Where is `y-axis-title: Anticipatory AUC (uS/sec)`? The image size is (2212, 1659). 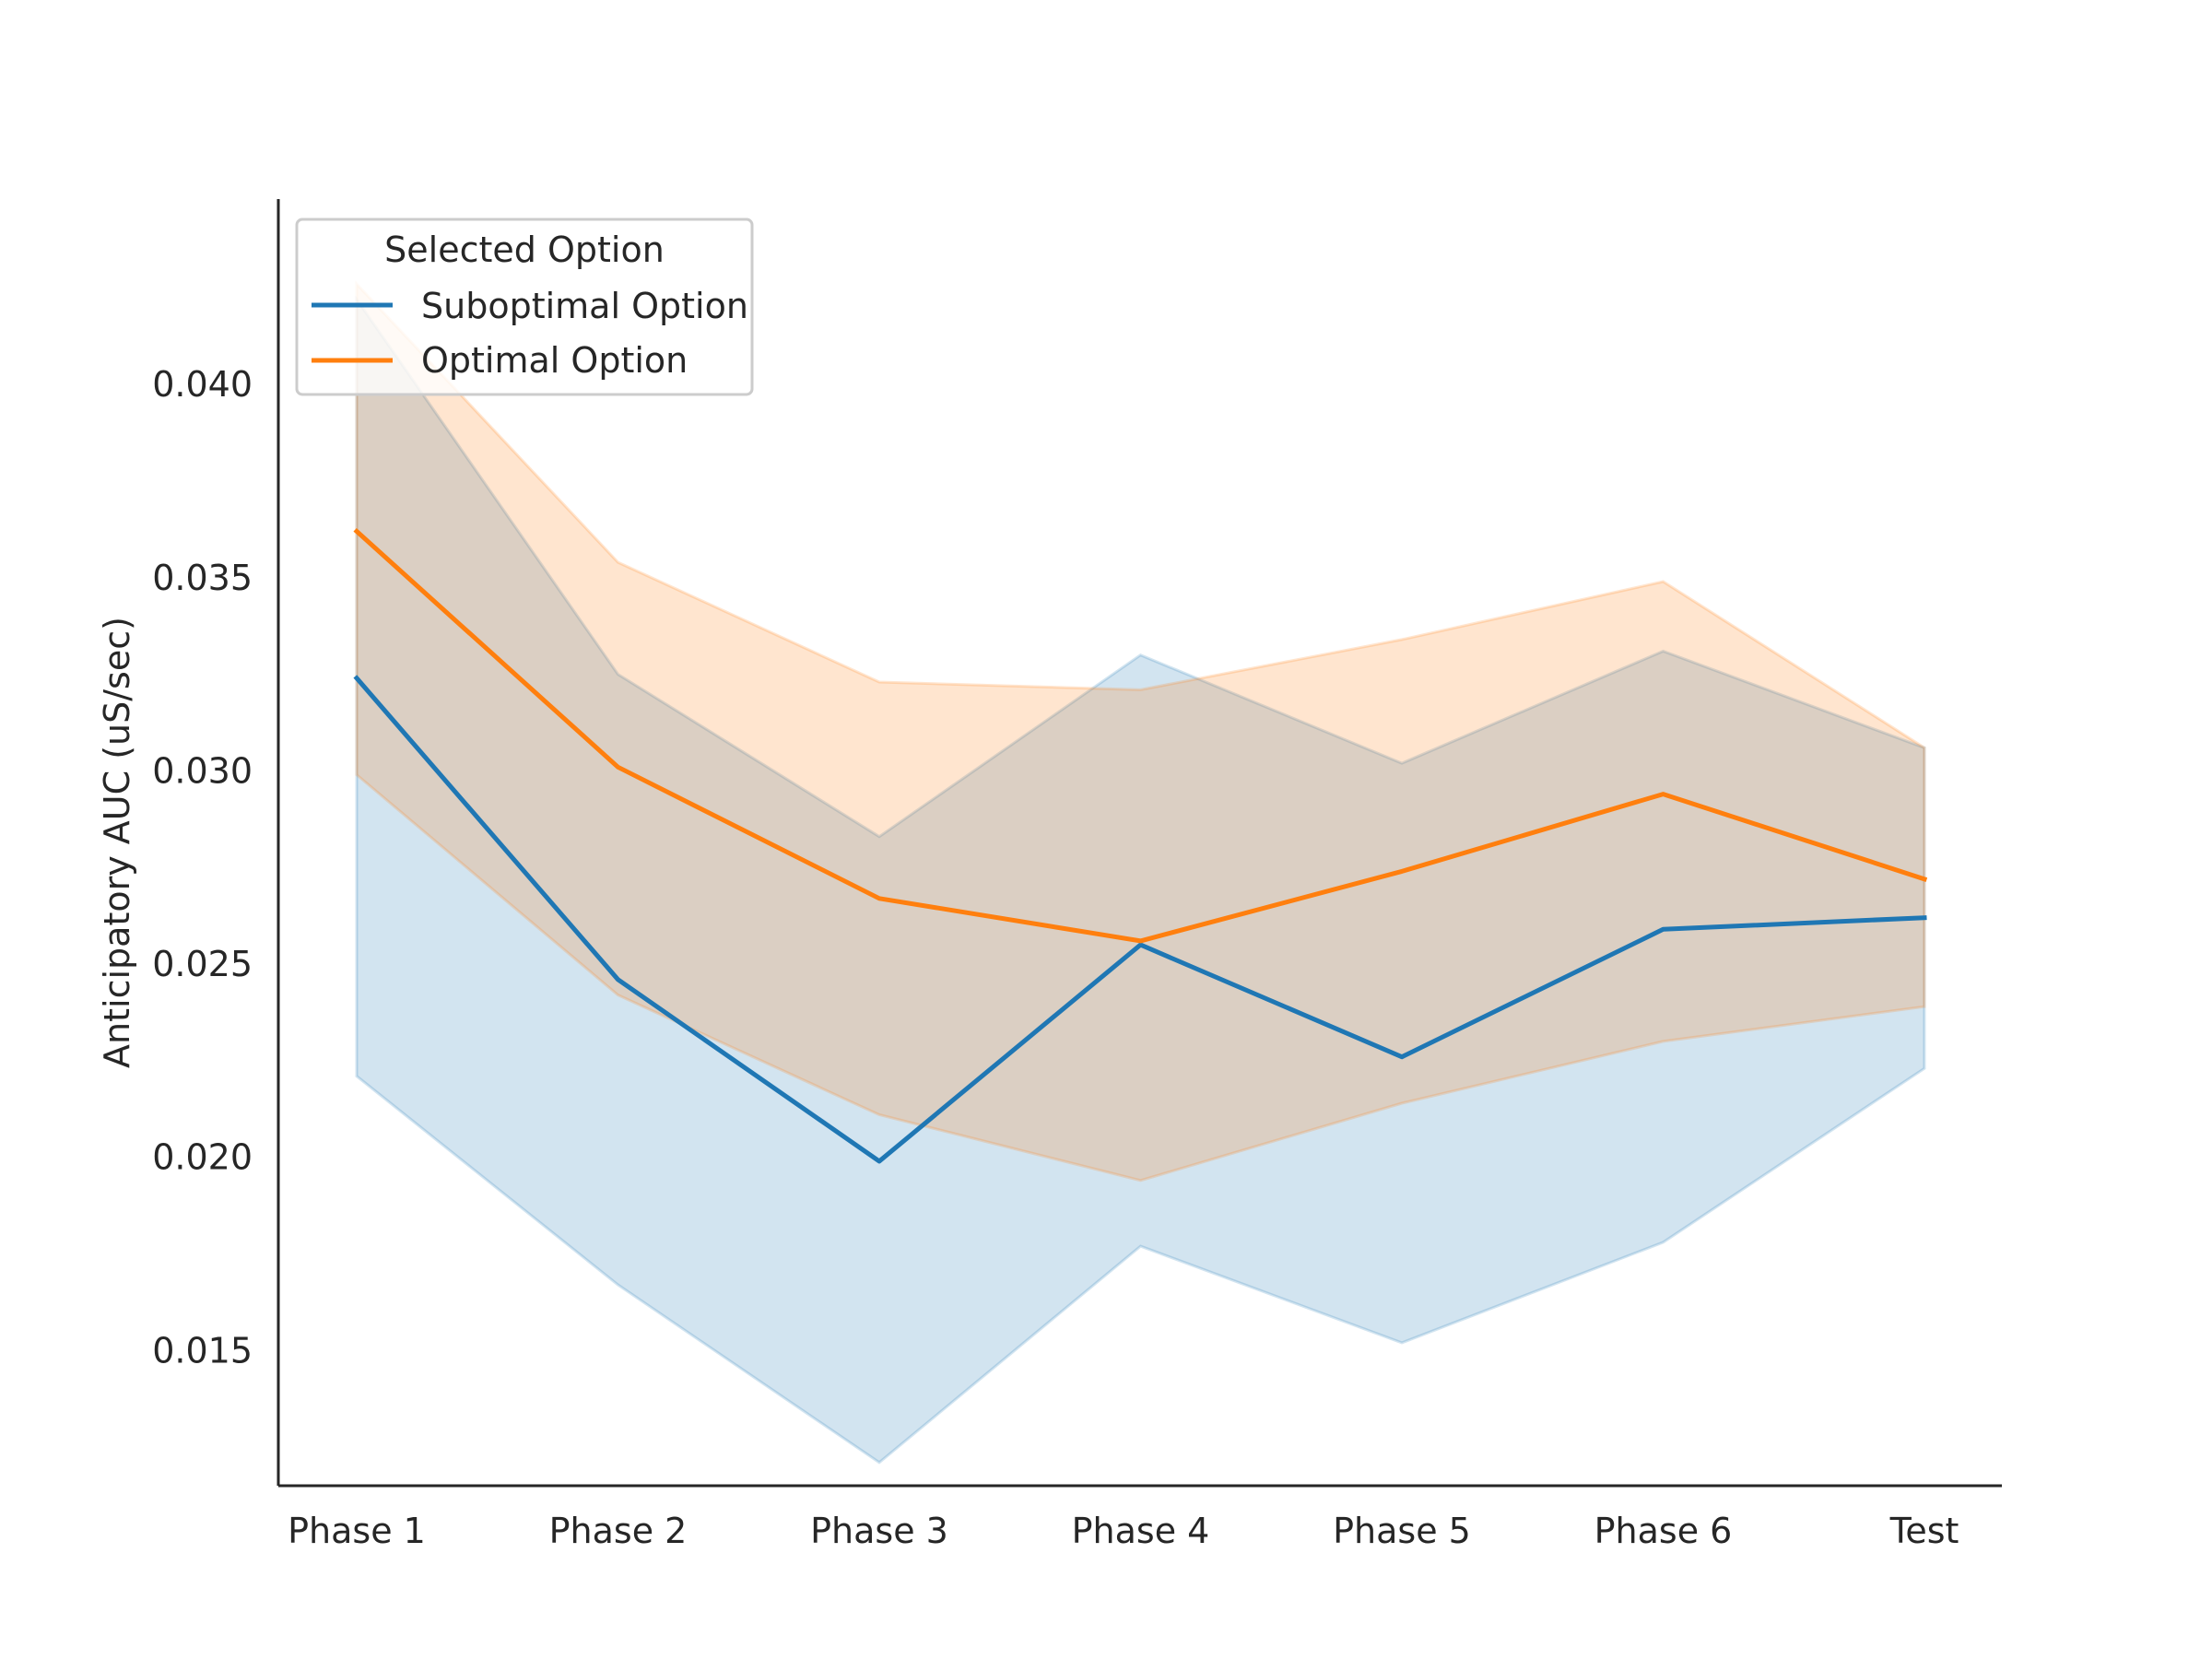 y-axis-title: Anticipatory AUC (uS/sec) is located at coordinates (117, 842).